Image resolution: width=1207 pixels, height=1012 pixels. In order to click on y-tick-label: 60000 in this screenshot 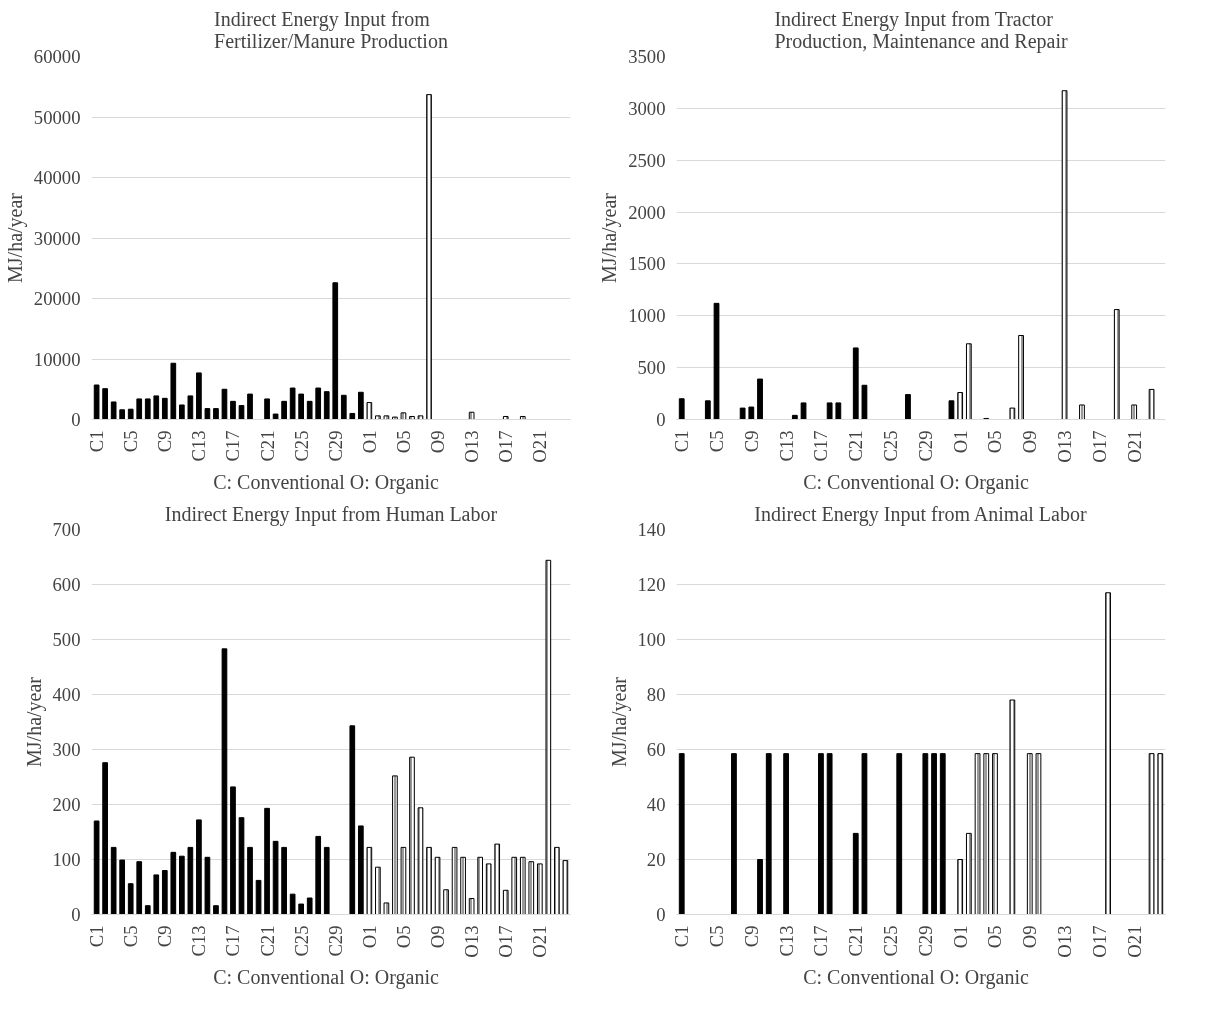, I will do `click(57, 56)`.